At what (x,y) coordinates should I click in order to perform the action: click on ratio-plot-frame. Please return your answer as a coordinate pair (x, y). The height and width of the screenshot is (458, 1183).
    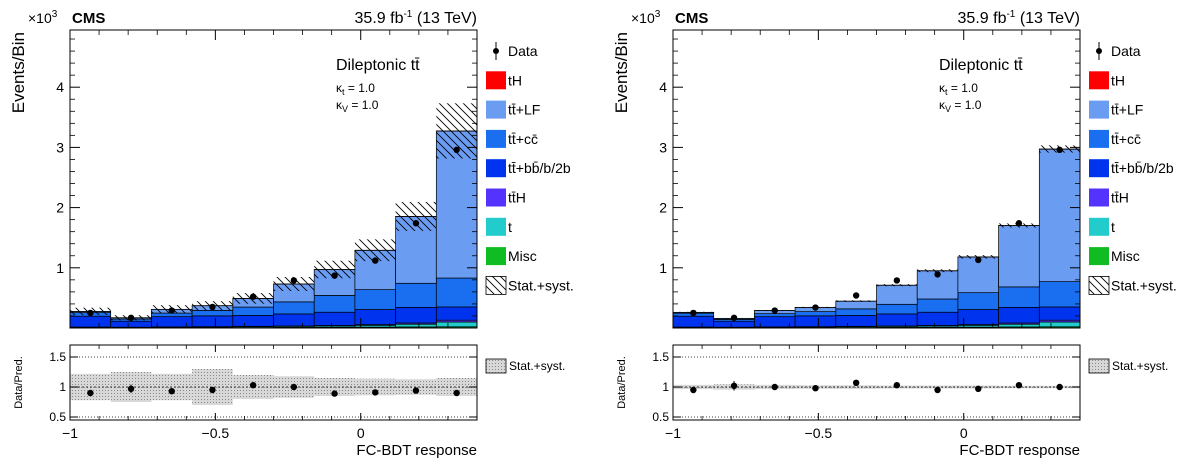
    Looking at the image, I should click on (876, 382).